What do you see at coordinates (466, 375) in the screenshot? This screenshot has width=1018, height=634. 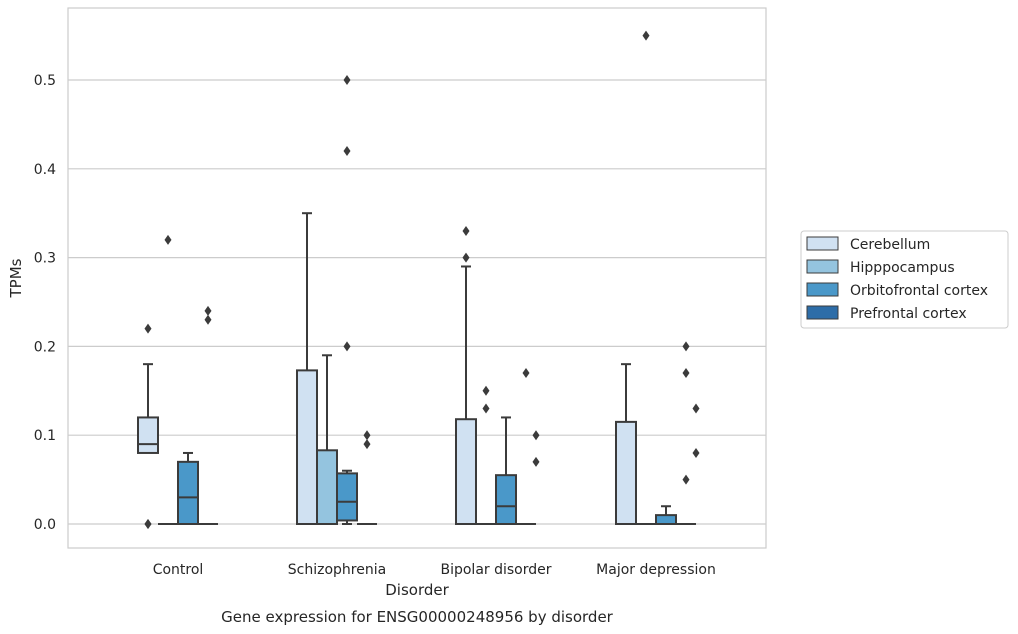 I see `box-bipolar-disorder-cerebellum` at bounding box center [466, 375].